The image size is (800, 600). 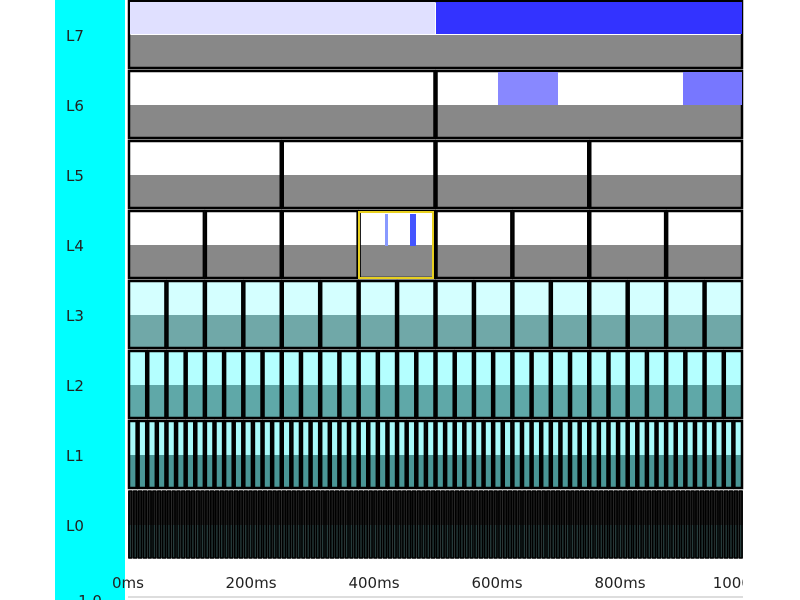 What do you see at coordinates (435, 314) in the screenshot?
I see `level-row` at bounding box center [435, 314].